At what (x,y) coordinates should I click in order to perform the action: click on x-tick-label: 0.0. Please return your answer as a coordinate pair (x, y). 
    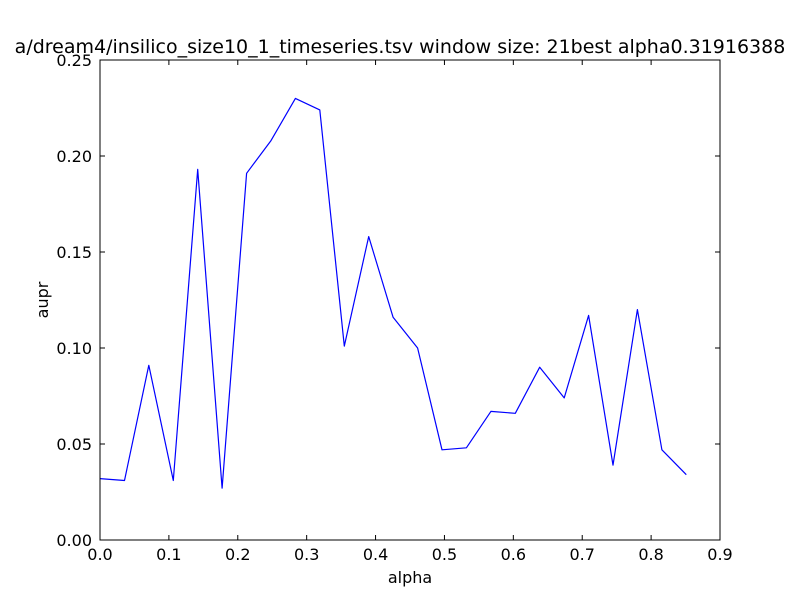
    Looking at the image, I should click on (99, 554).